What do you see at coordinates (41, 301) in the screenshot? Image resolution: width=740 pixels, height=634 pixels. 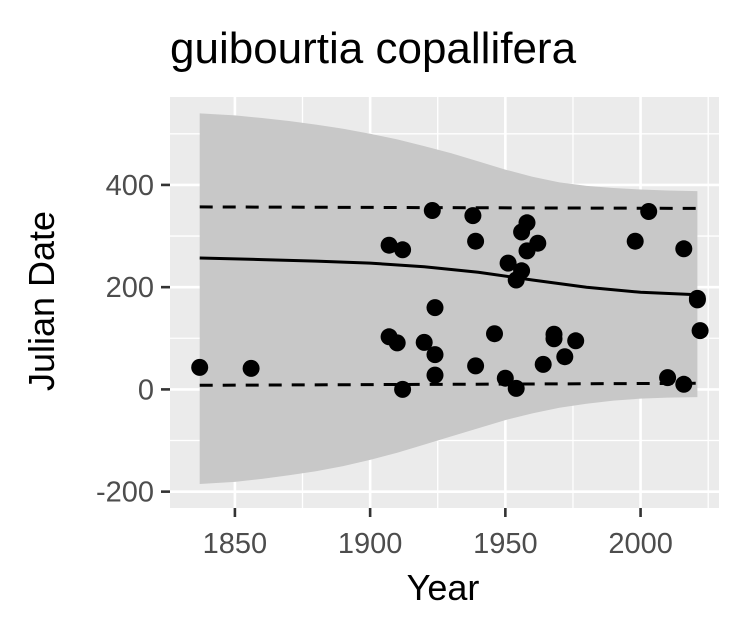 I see `y-axis-title: Julian Date` at bounding box center [41, 301].